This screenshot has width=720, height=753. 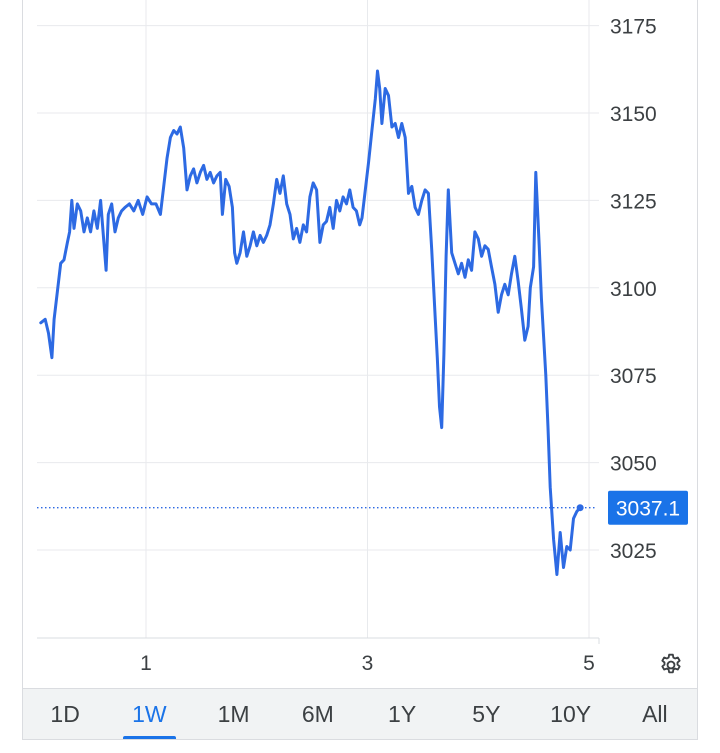 What do you see at coordinates (633, 376) in the screenshot?
I see `y-tick-label: 3075` at bounding box center [633, 376].